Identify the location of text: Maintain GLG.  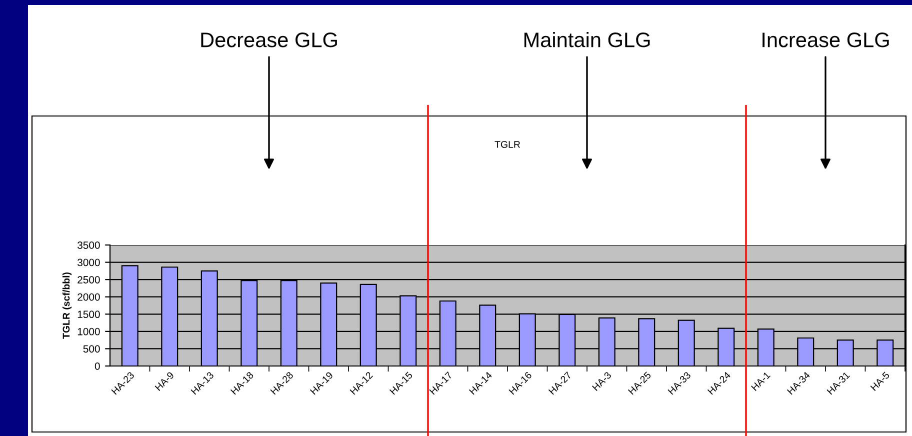
(587, 40).